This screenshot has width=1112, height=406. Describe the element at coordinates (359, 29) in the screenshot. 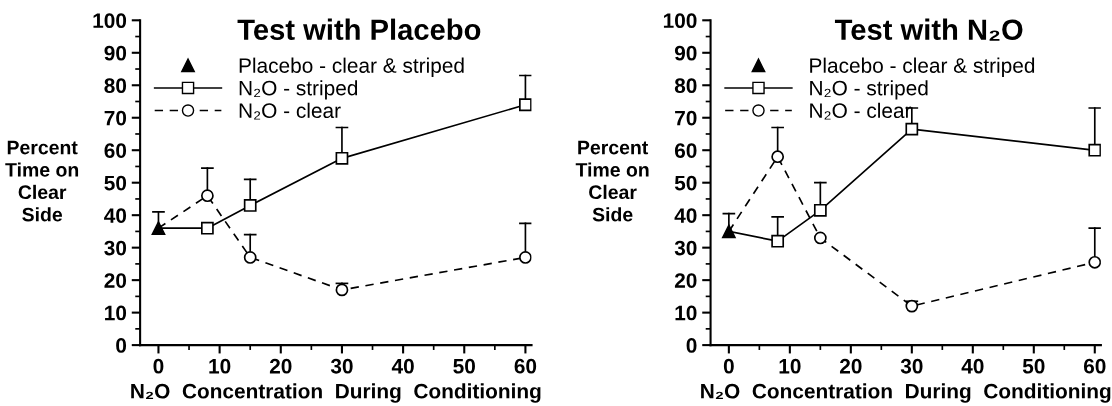

I see `chart-title: Test with Placebo` at that location.